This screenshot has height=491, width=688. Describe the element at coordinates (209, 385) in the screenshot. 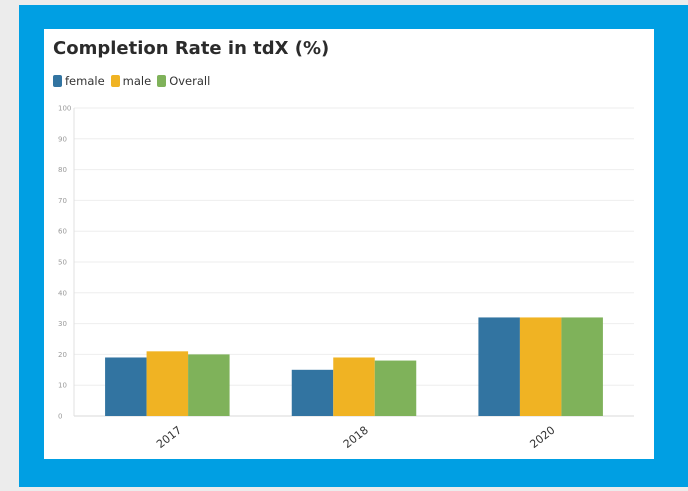

I see `bar-overall-2017` at that location.